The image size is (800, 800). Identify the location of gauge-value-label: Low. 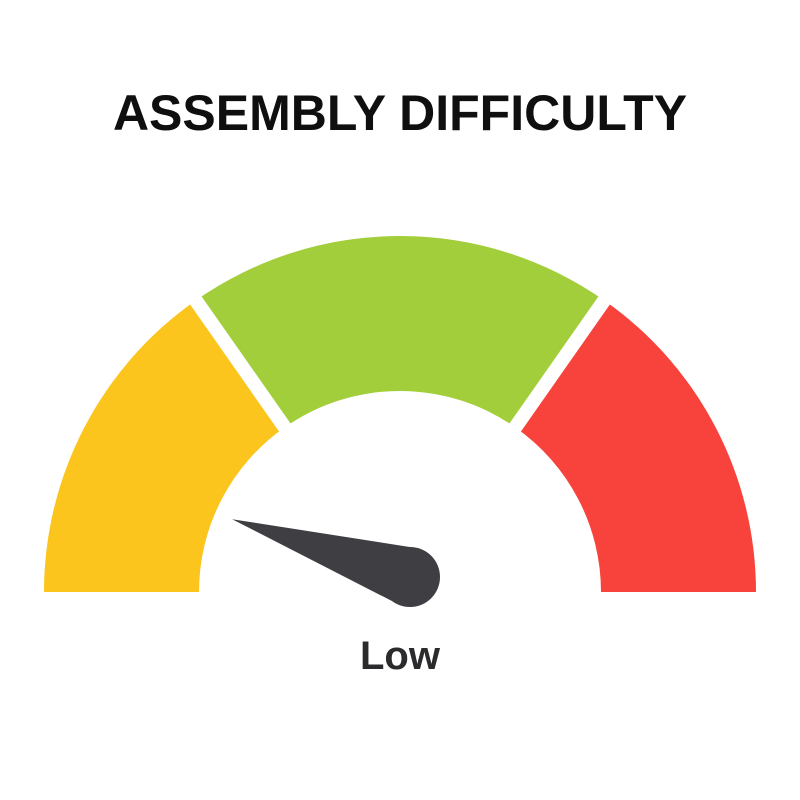
(400, 656).